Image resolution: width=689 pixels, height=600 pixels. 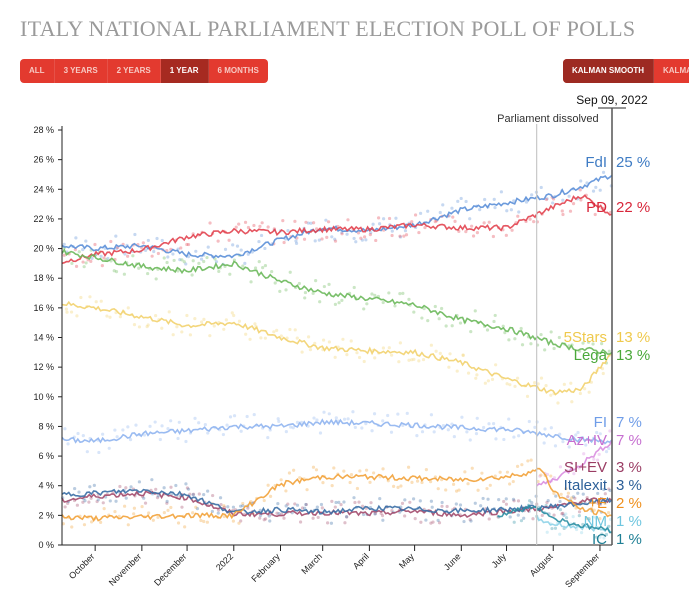 I want to click on series-label-ic: IC, so click(x=599, y=539).